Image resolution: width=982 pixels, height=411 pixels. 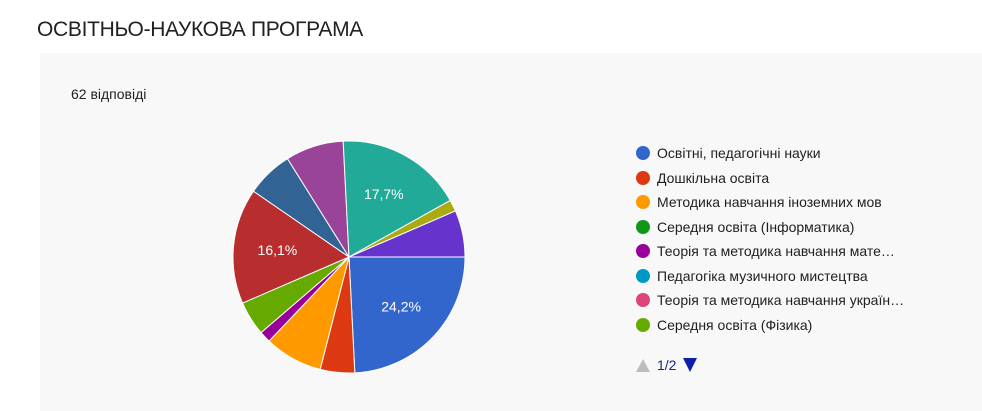 I want to click on legend-label: Середня освіта (Фізика), so click(x=735, y=324).